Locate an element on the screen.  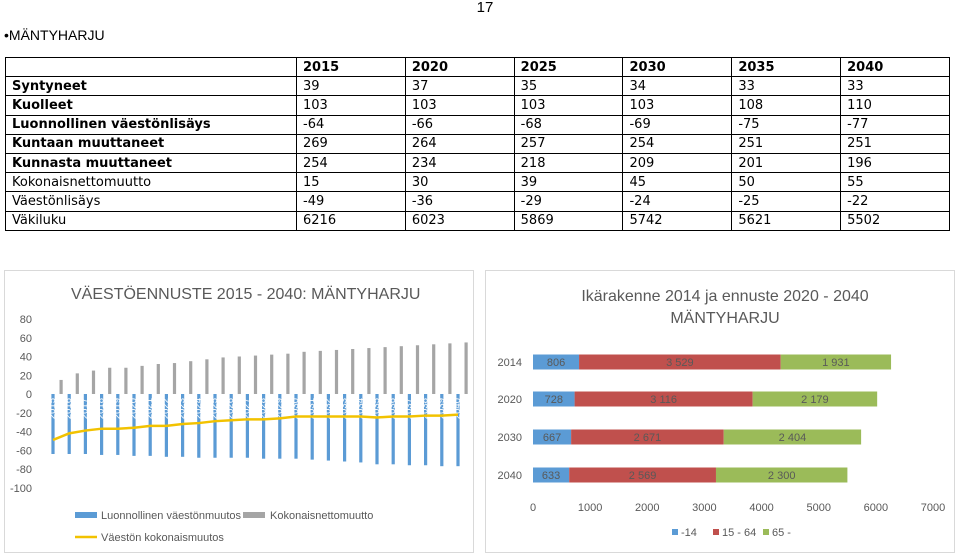
row-label: Luonnollinen väestönlisäys is located at coordinates (151, 124).